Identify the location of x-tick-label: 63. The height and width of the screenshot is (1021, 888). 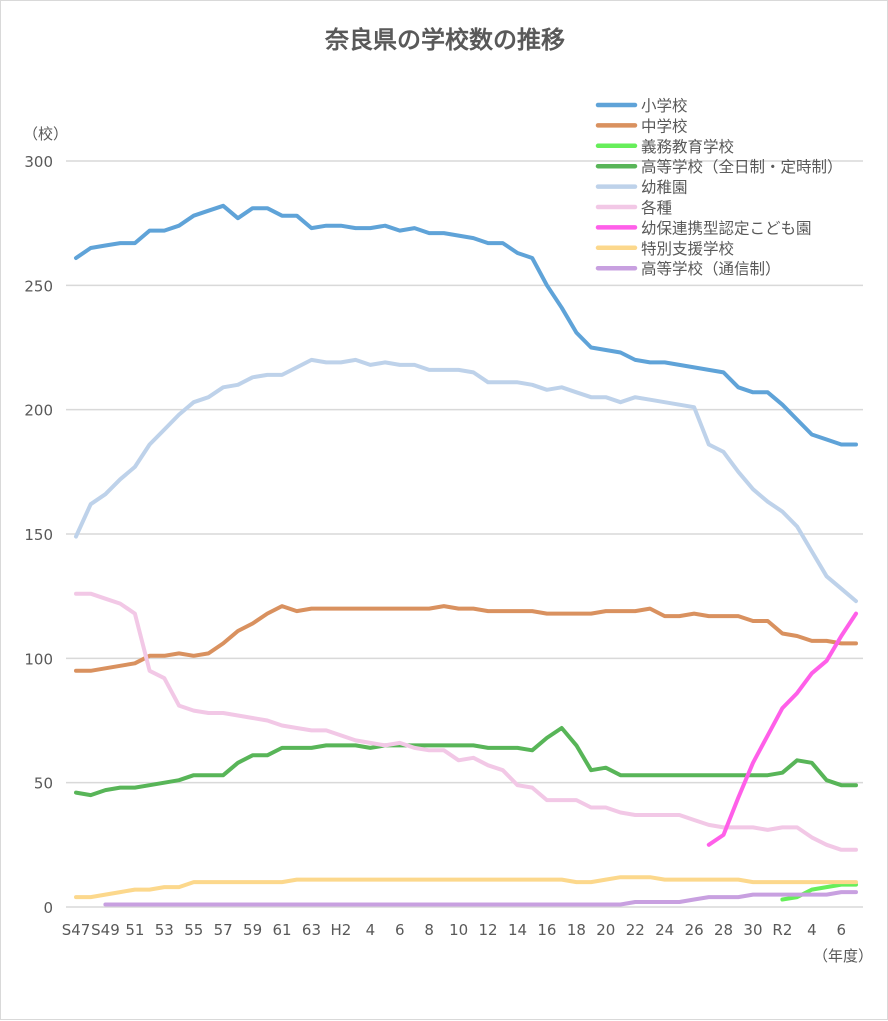
(311, 930).